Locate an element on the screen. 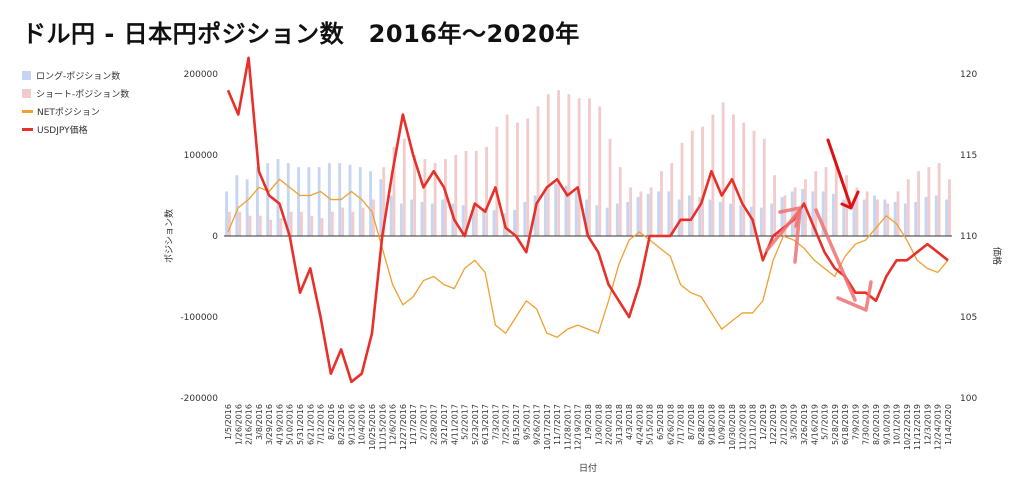  y-tick-label: -100000 is located at coordinates (199, 318).